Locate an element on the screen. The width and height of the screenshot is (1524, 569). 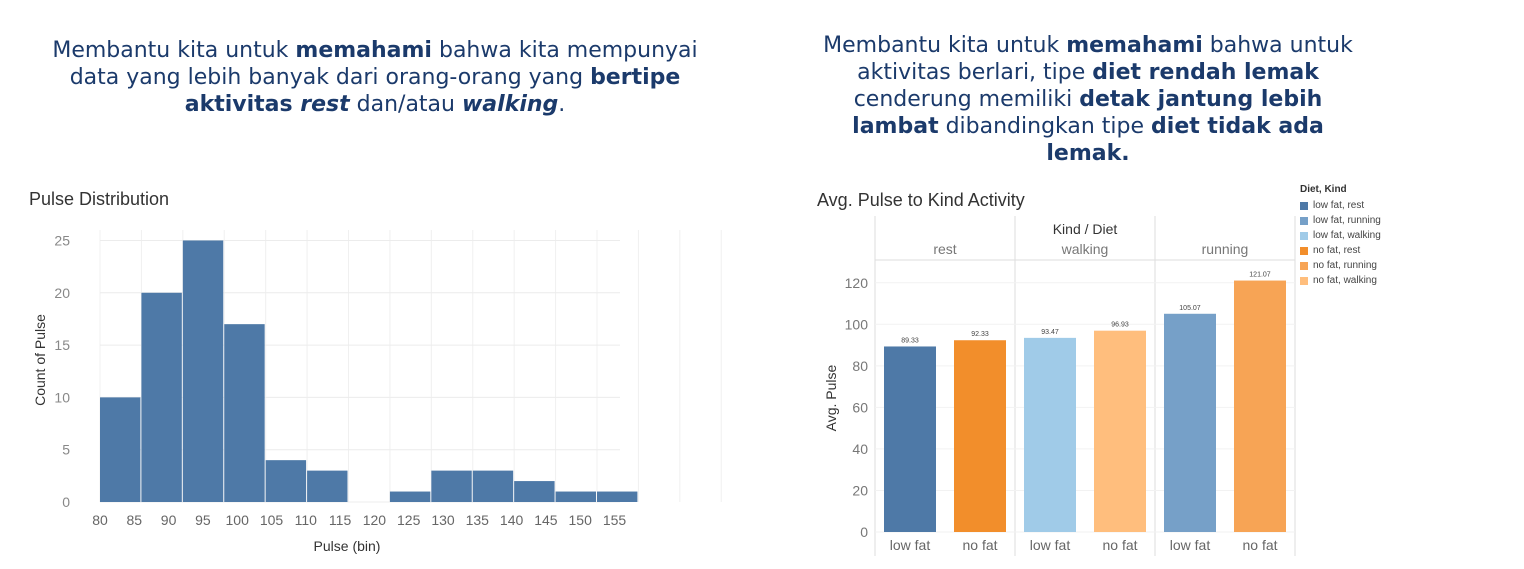
histogram-title: Pulse Distribution is located at coordinates (99, 199).